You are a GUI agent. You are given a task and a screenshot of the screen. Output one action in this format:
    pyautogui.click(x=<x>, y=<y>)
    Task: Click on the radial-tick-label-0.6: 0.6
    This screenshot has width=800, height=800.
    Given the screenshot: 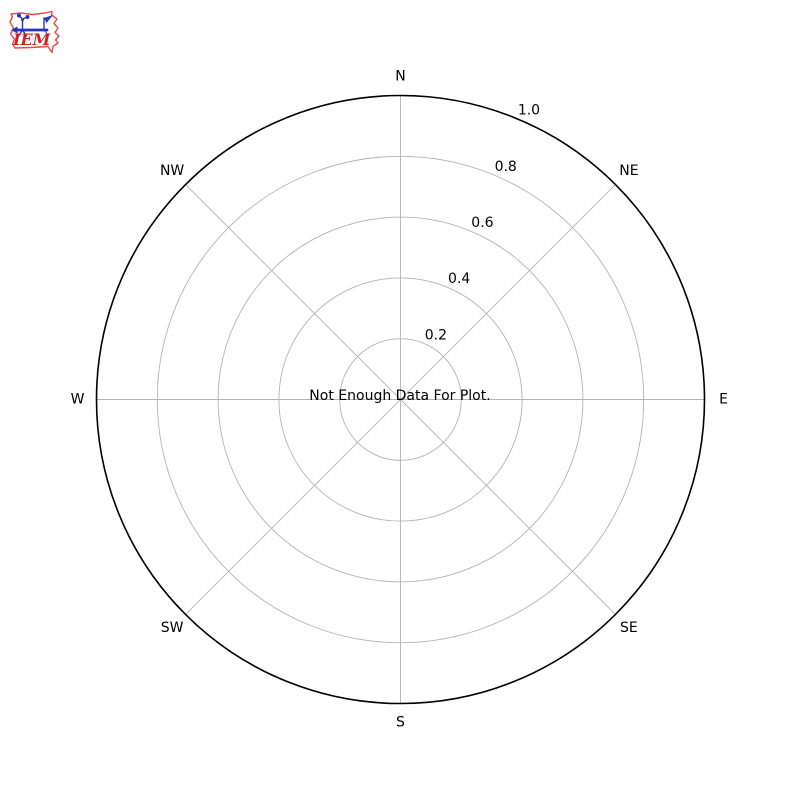 What is the action you would take?
    pyautogui.click(x=482, y=223)
    